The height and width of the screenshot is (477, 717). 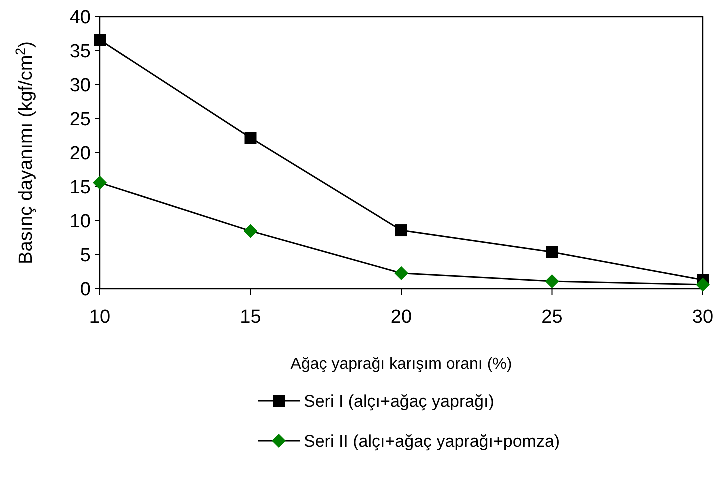 What do you see at coordinates (80, 120) in the screenshot?
I see `y-tick-label: 25` at bounding box center [80, 120].